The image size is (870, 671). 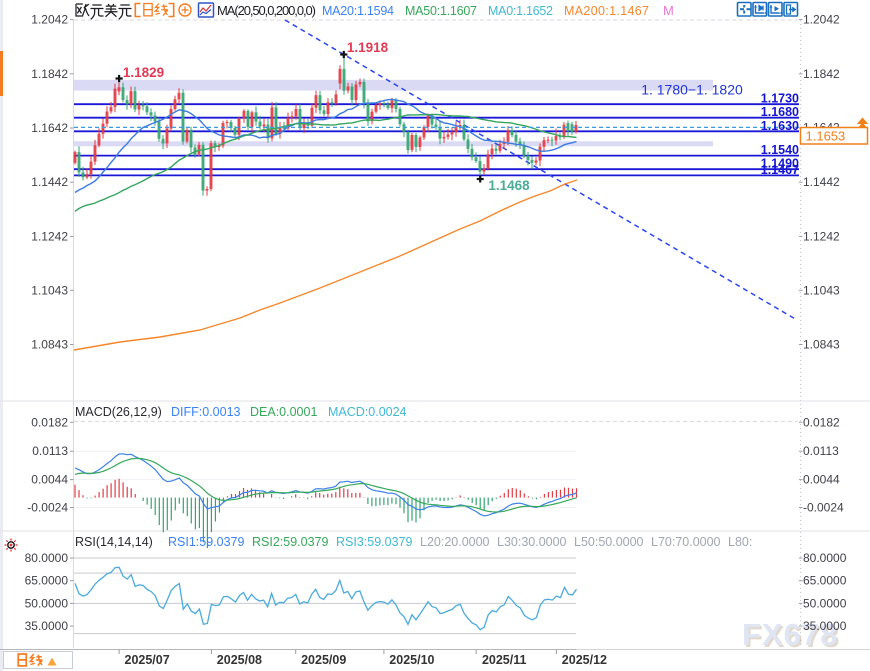 What do you see at coordinates (455, 542) in the screenshot?
I see `svg-text: L20:20.0000` at bounding box center [455, 542].